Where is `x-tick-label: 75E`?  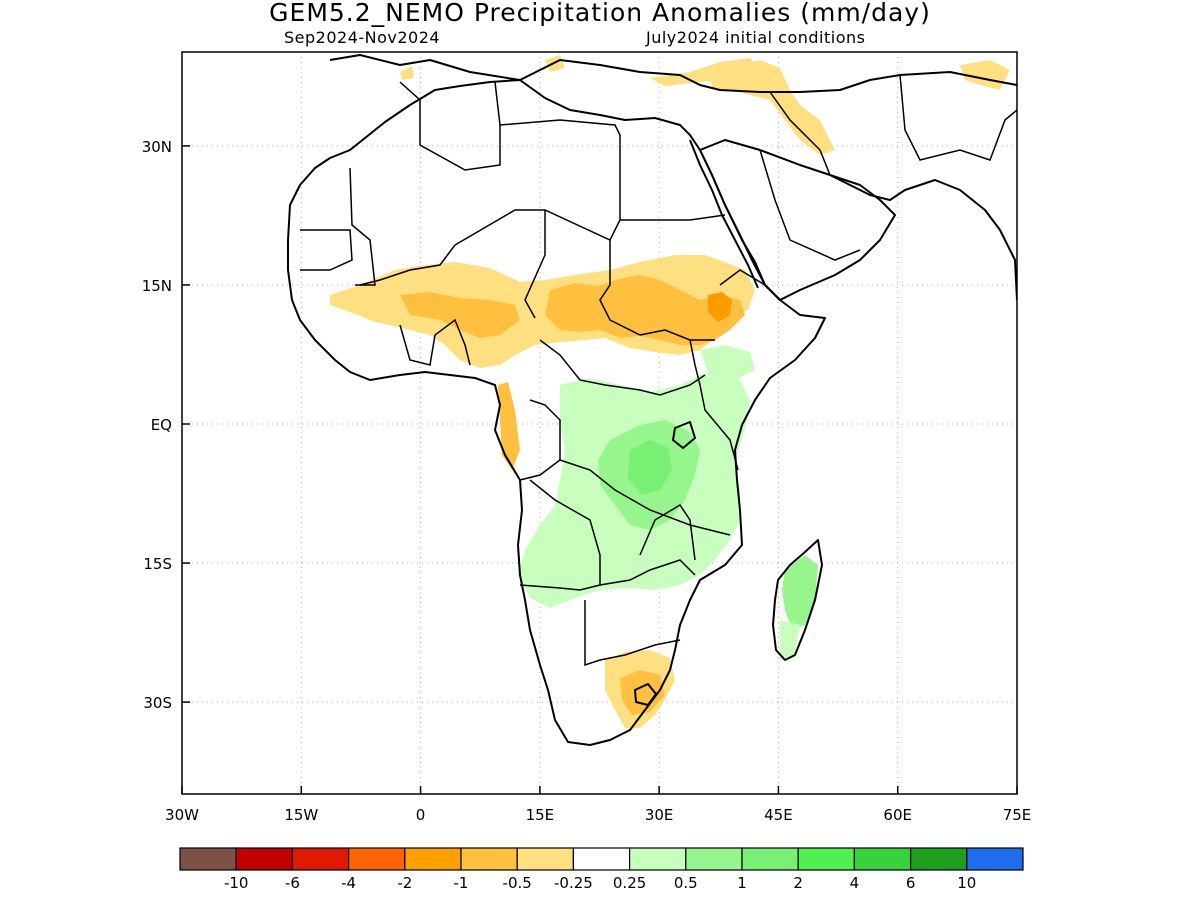 x-tick-label: 75E is located at coordinates (1017, 815).